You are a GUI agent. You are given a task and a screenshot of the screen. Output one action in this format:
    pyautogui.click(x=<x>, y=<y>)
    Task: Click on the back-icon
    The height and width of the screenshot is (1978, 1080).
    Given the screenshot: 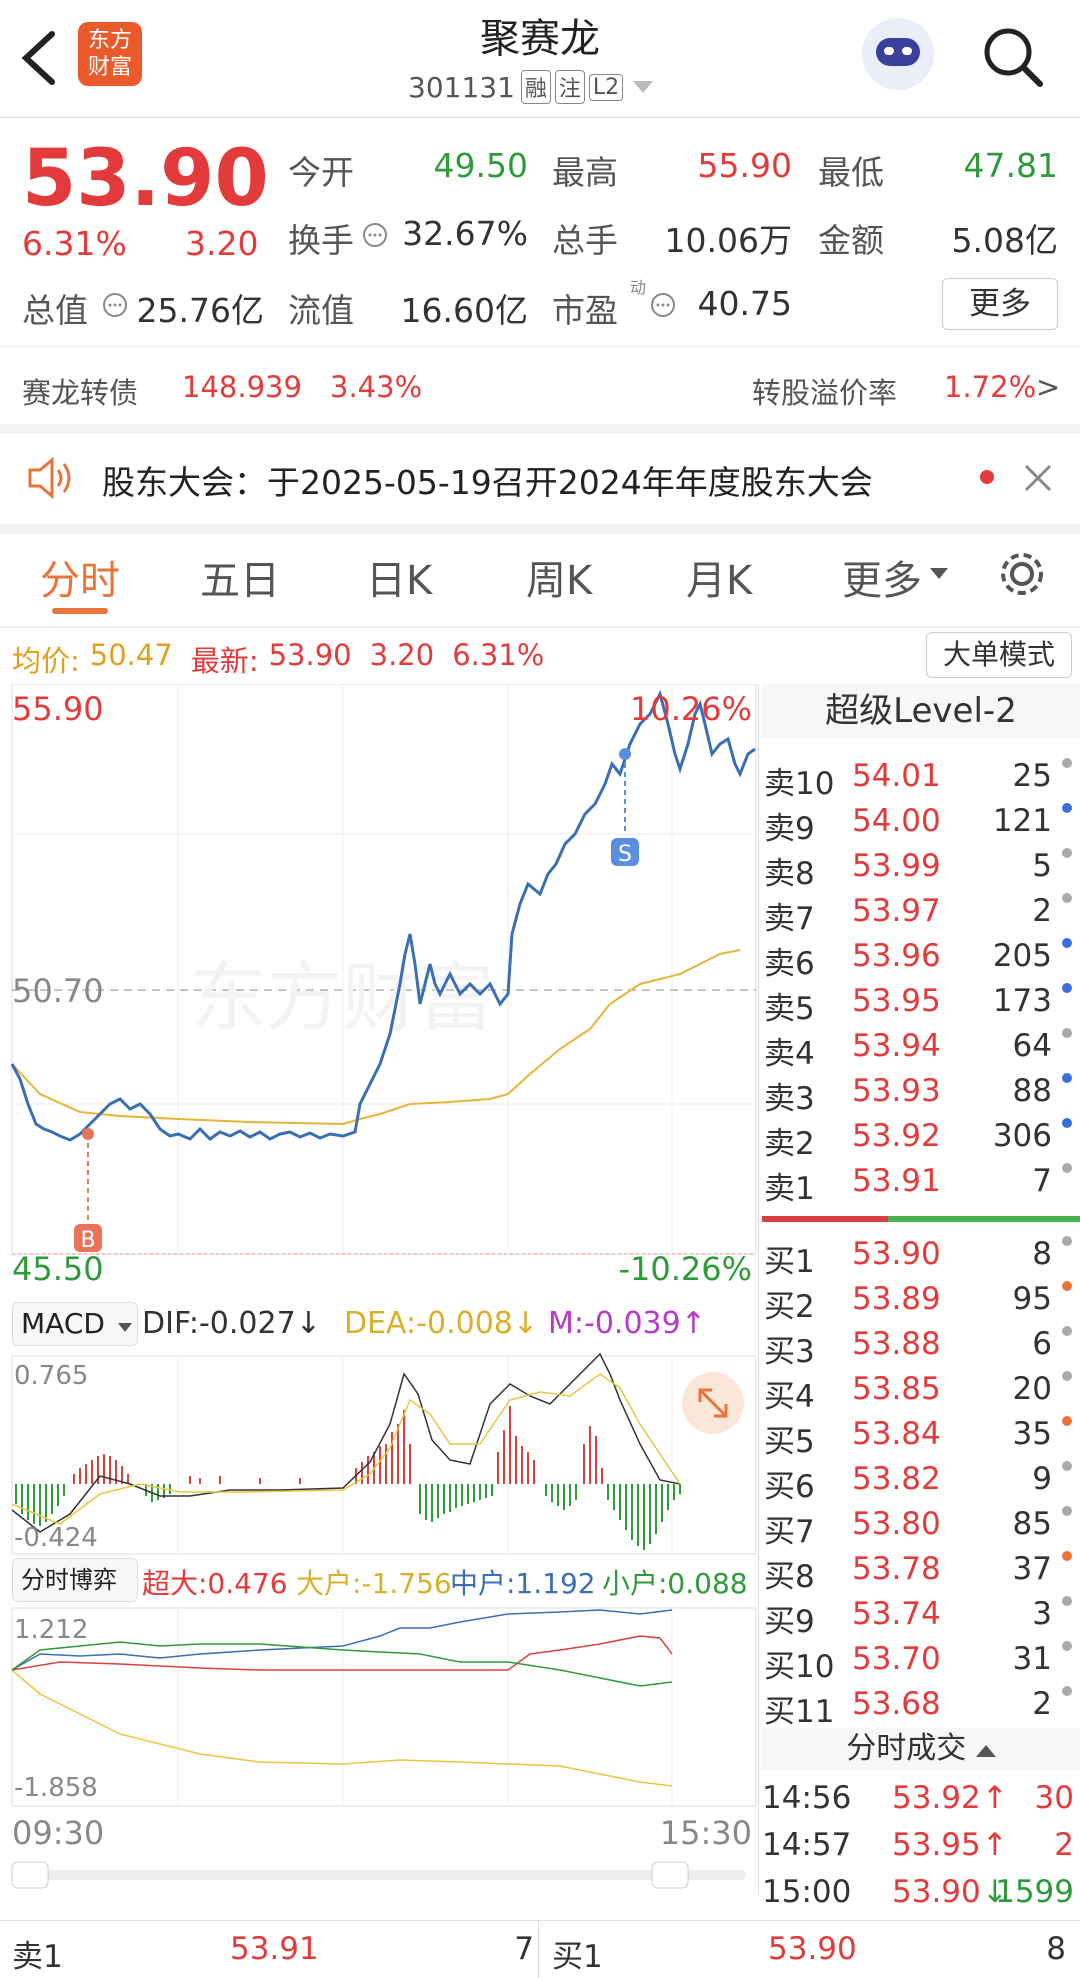 What is the action you would take?
    pyautogui.click(x=38, y=58)
    